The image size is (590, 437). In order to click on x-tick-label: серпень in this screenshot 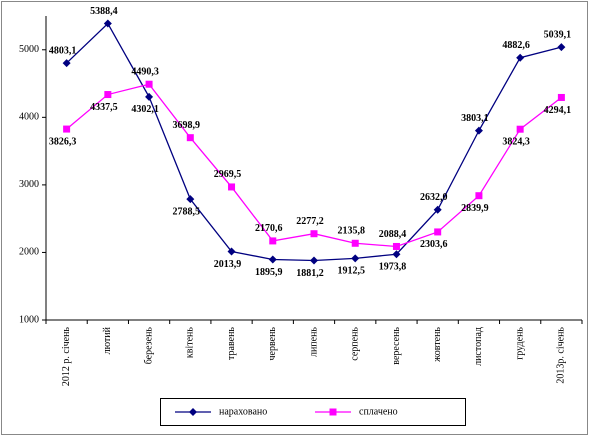, I will do `click(355, 344)`.